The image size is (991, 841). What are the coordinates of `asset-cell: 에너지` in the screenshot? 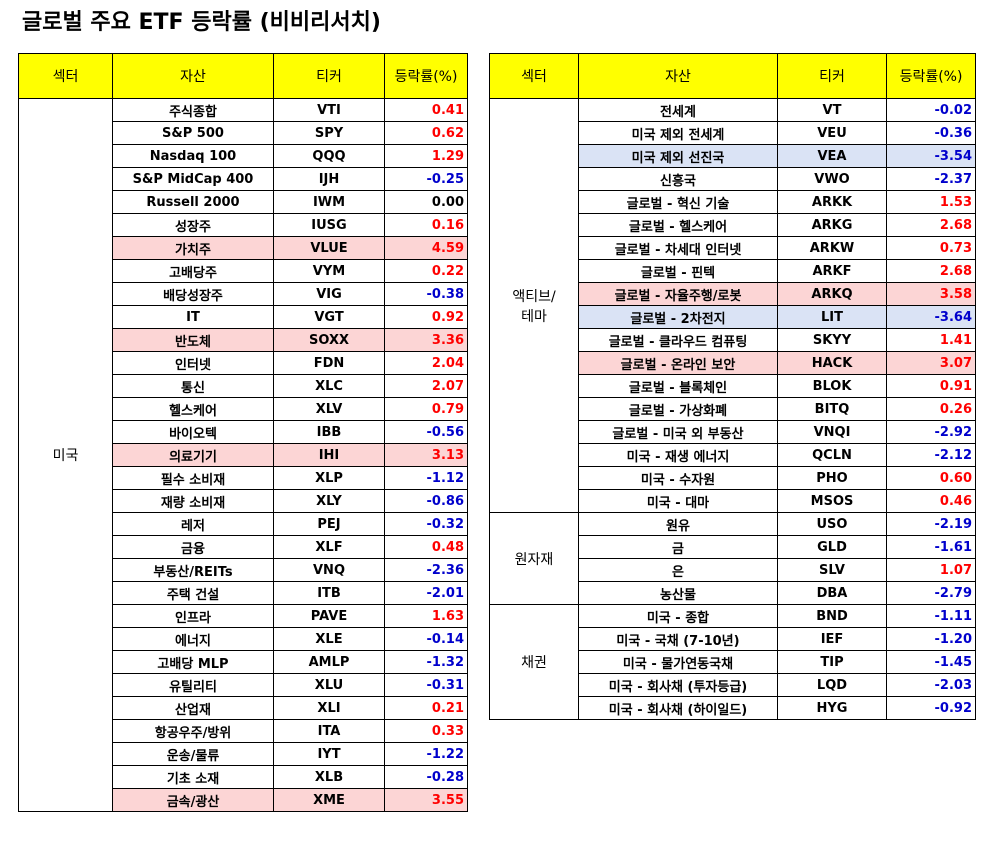 It's located at (193, 639).